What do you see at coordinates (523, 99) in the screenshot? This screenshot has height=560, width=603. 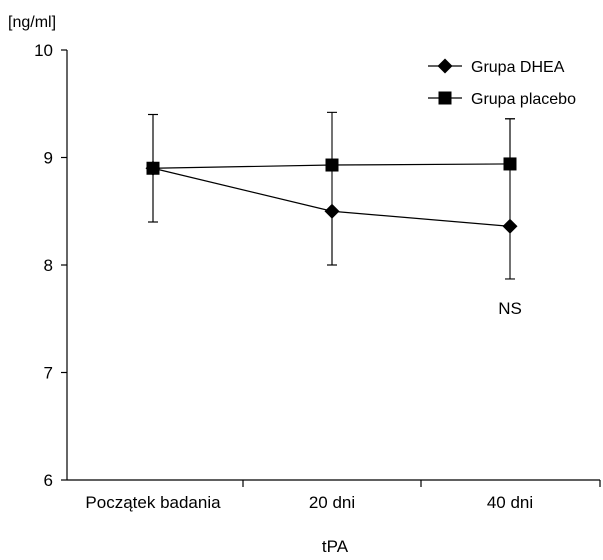 I see `legend-label: Grupa placebo` at bounding box center [523, 99].